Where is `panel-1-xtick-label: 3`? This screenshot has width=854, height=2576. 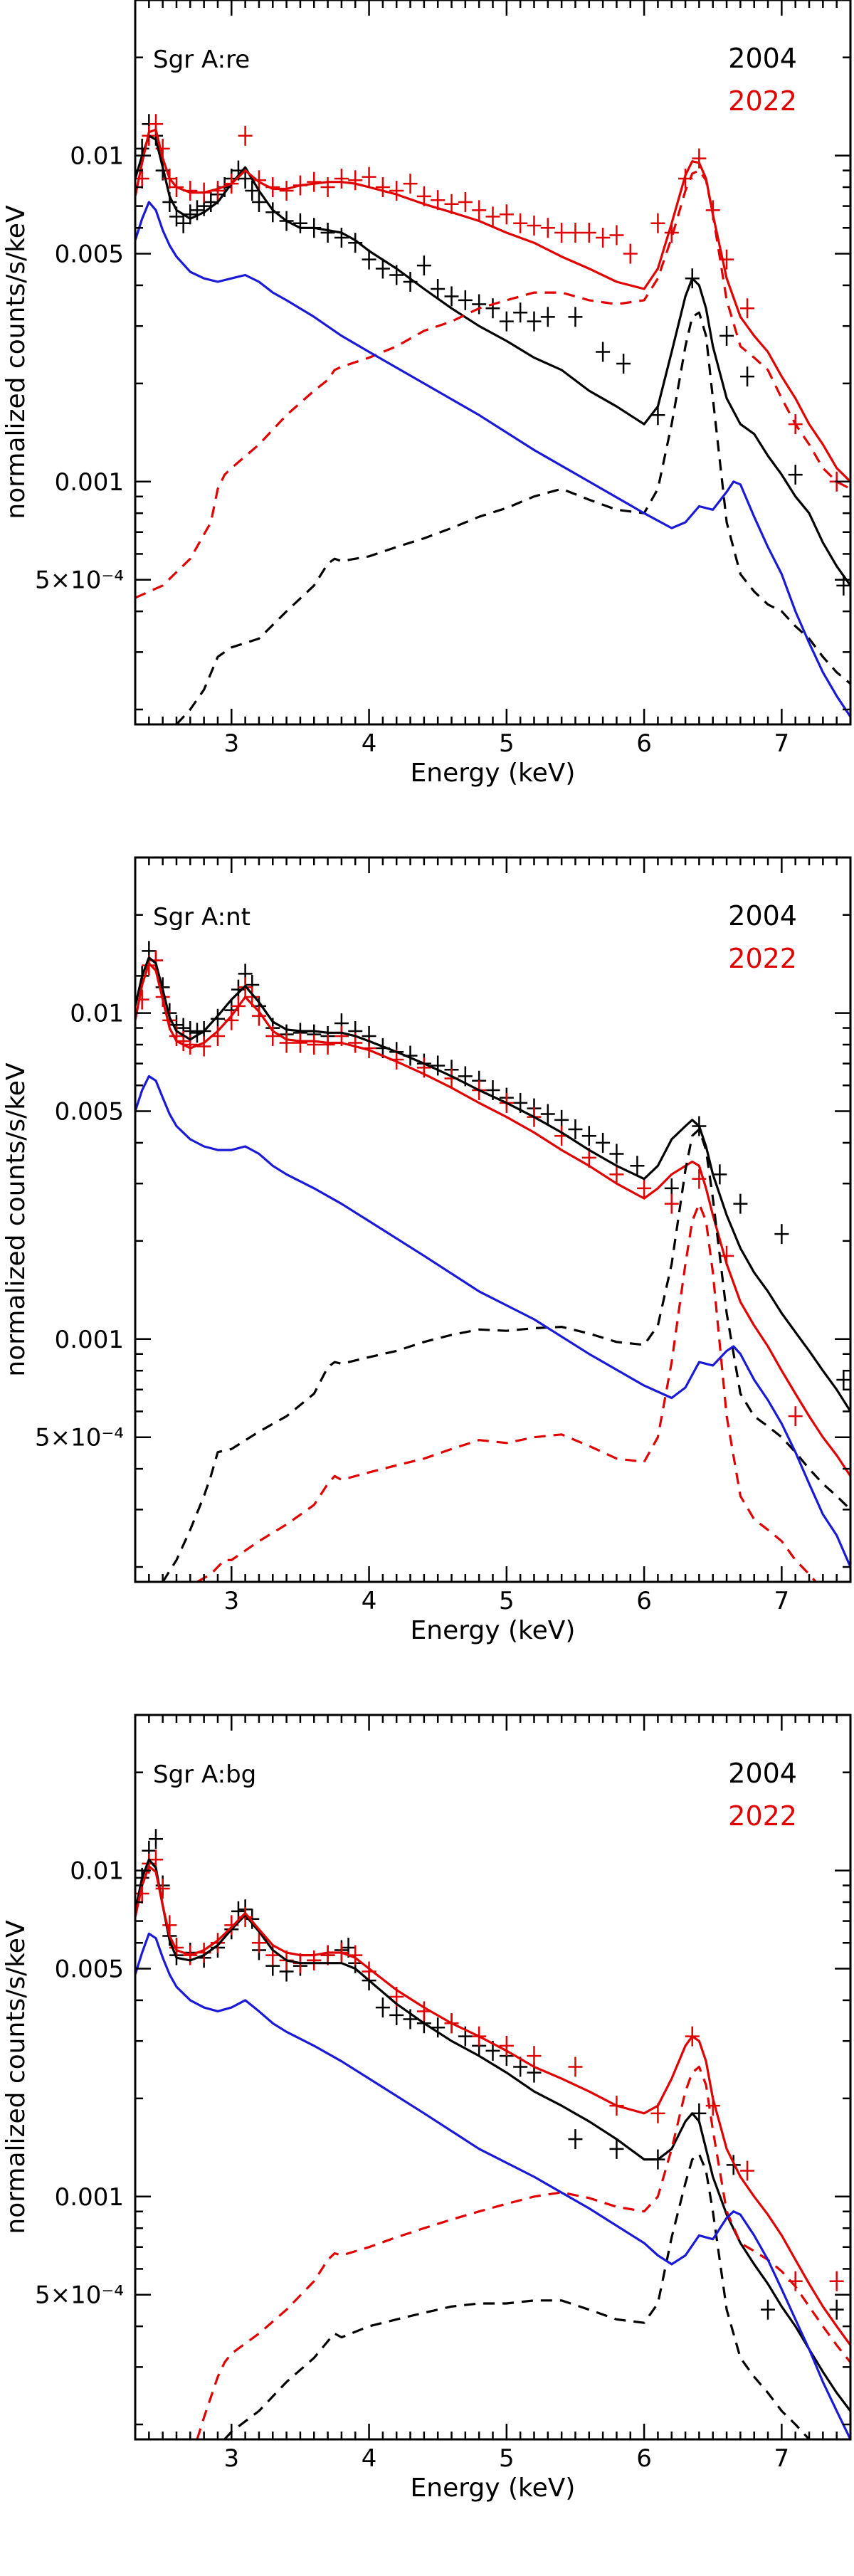
panel-1-xtick-label: 3 is located at coordinates (231, 743).